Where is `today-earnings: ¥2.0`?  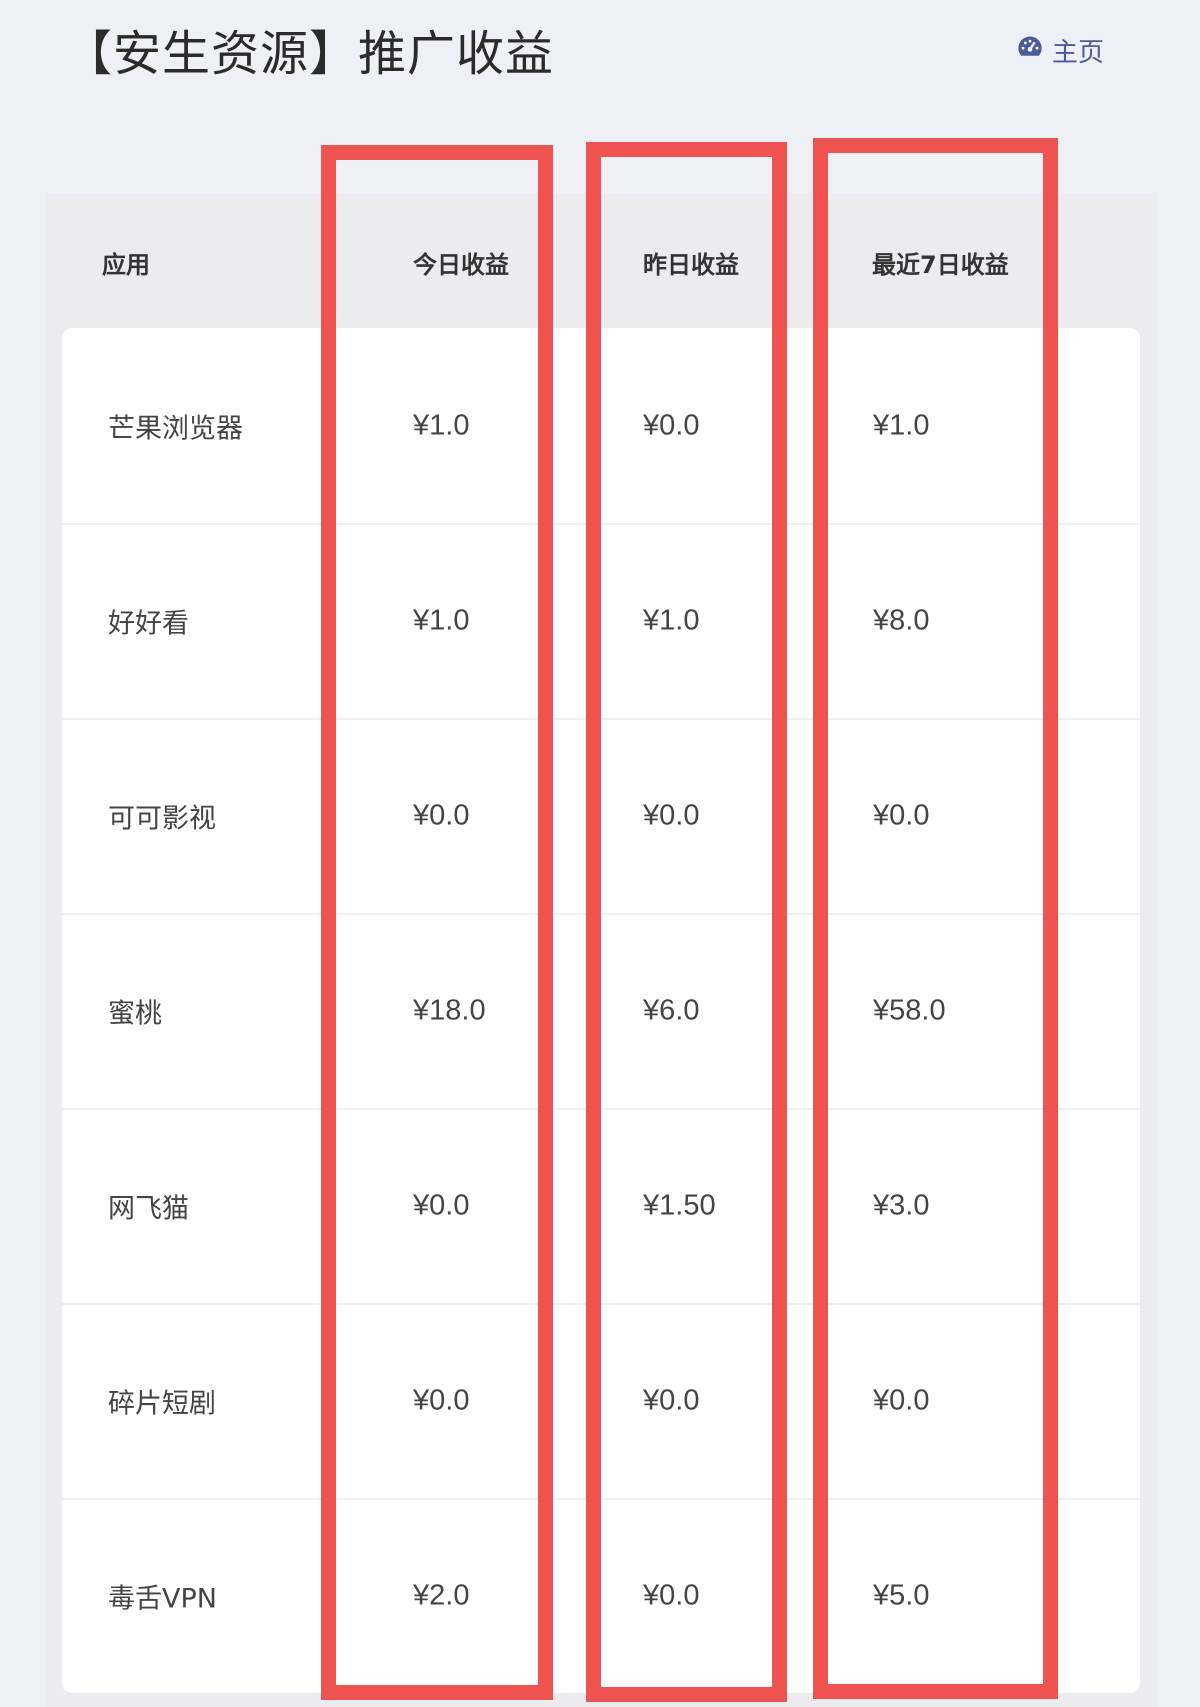
today-earnings: ¥2.0 is located at coordinates (441, 1595).